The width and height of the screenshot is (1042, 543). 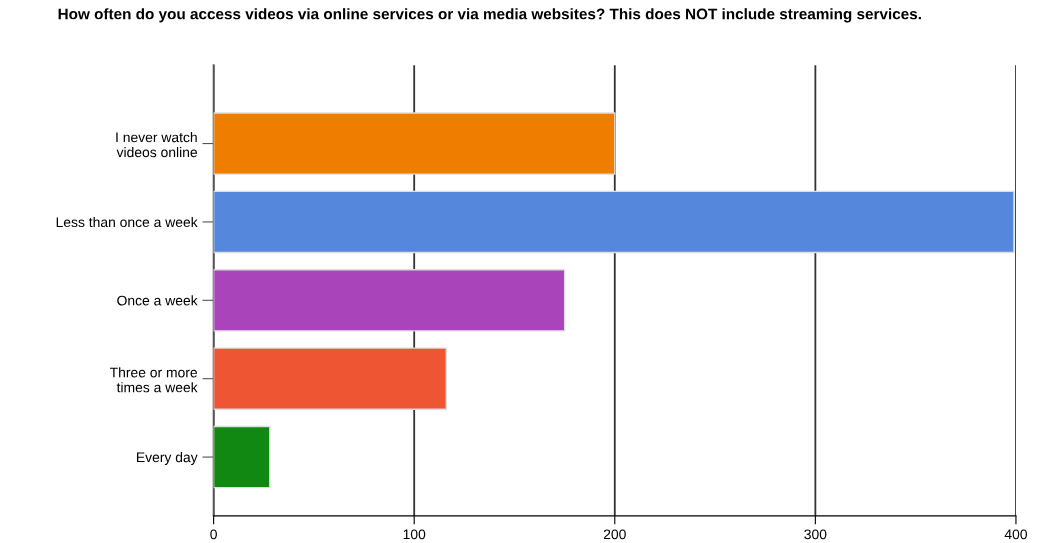 I want to click on y-tick-label: I never watch videos online, so click(x=157, y=145).